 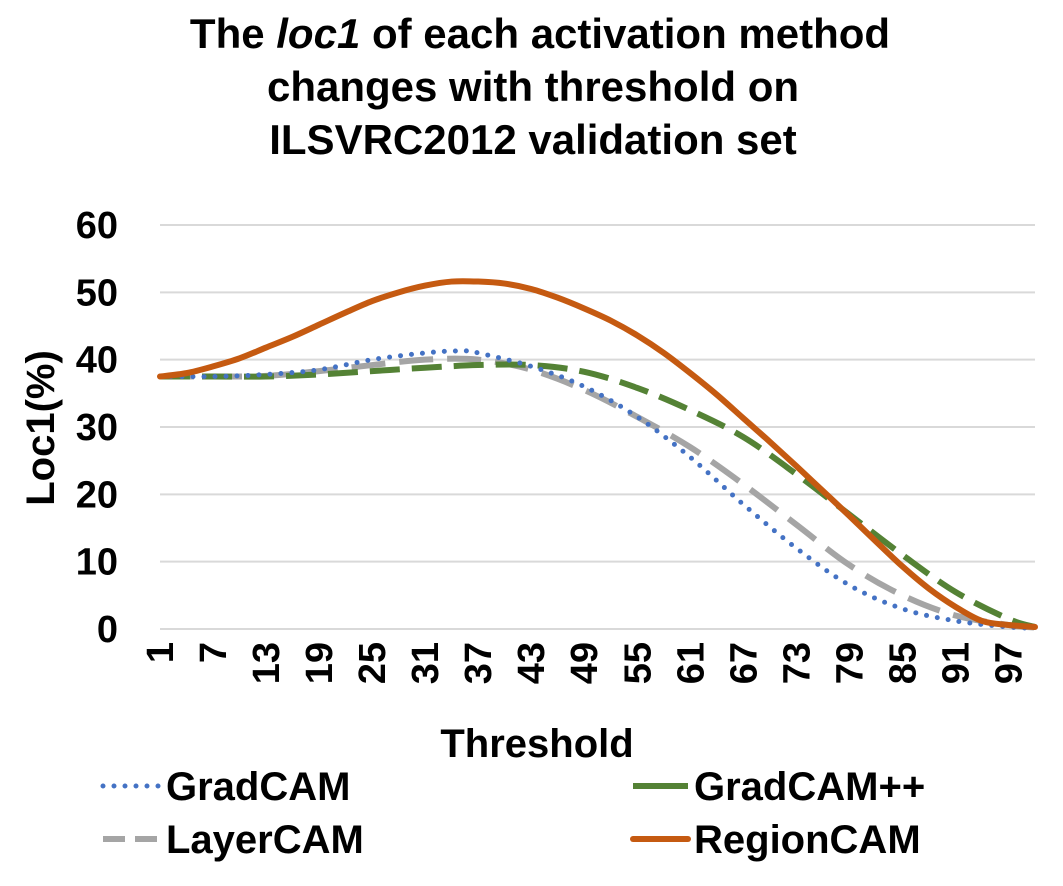 I want to click on chart-title-line1: The loc1 of each activation method, so click(x=540, y=33).